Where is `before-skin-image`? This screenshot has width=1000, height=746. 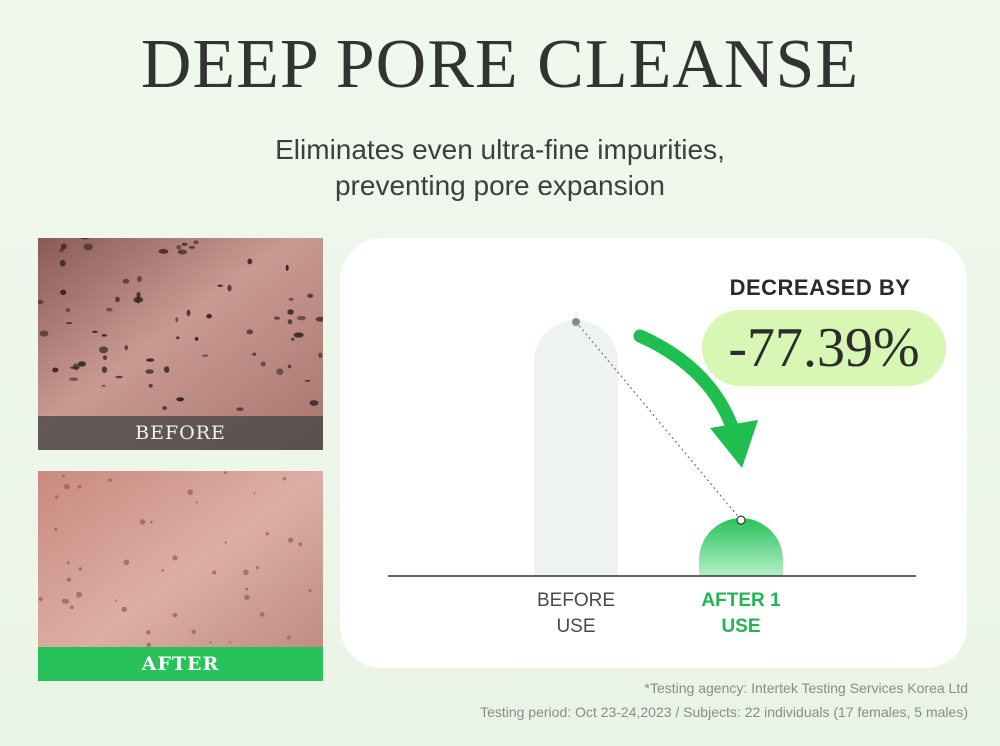 before-skin-image is located at coordinates (180, 344).